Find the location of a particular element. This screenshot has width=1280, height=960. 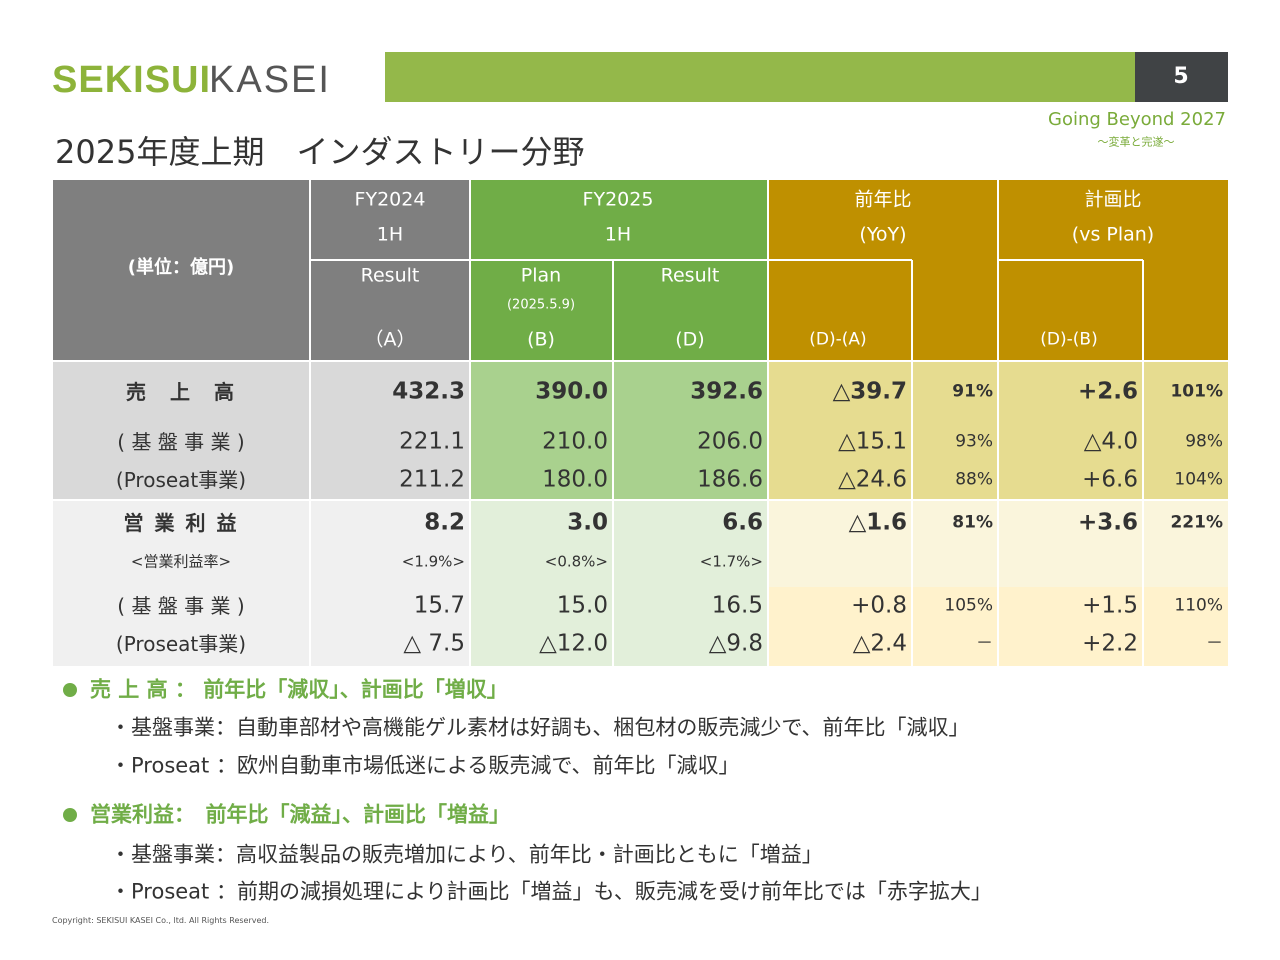

table-cell: +0.8 is located at coordinates (879, 605).